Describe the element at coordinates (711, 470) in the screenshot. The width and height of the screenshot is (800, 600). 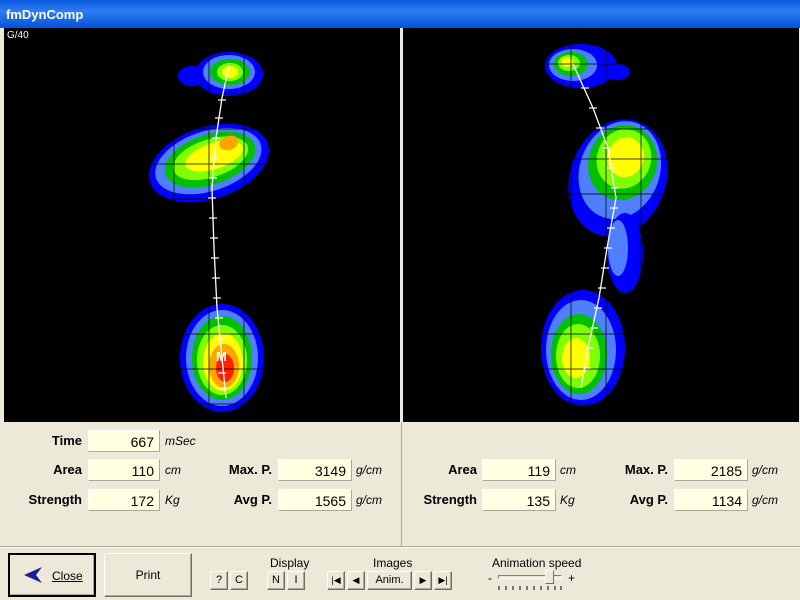
I see `right-maxp-value: 2185` at that location.